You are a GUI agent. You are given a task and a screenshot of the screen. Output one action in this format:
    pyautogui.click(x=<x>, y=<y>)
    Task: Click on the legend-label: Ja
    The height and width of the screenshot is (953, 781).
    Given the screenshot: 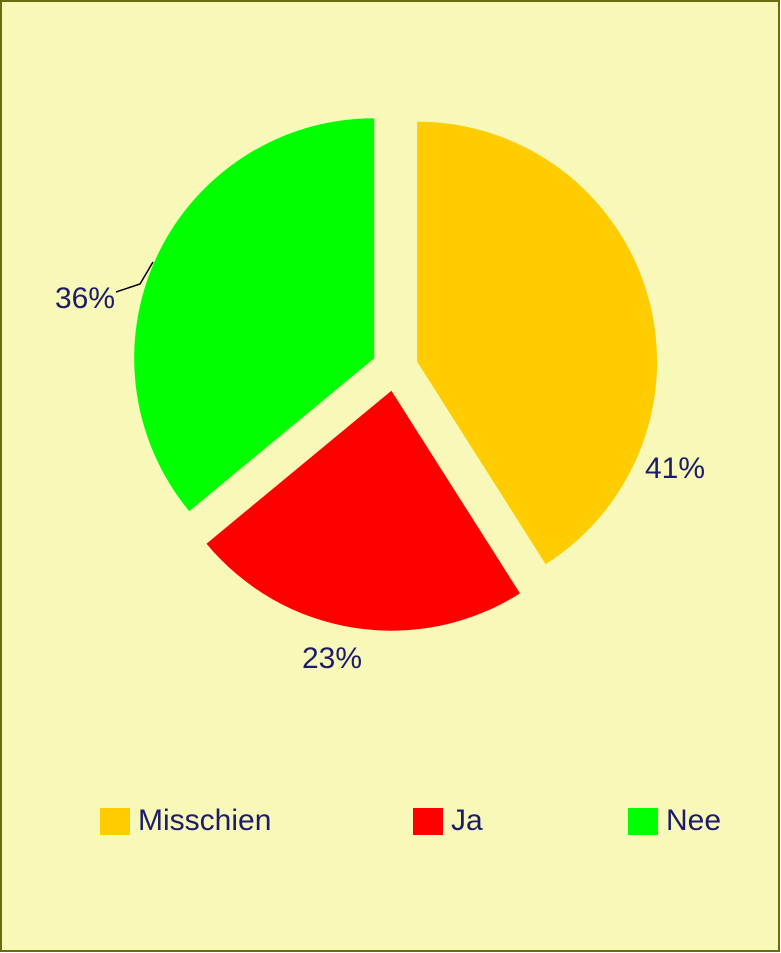 What is the action you would take?
    pyautogui.click(x=467, y=820)
    